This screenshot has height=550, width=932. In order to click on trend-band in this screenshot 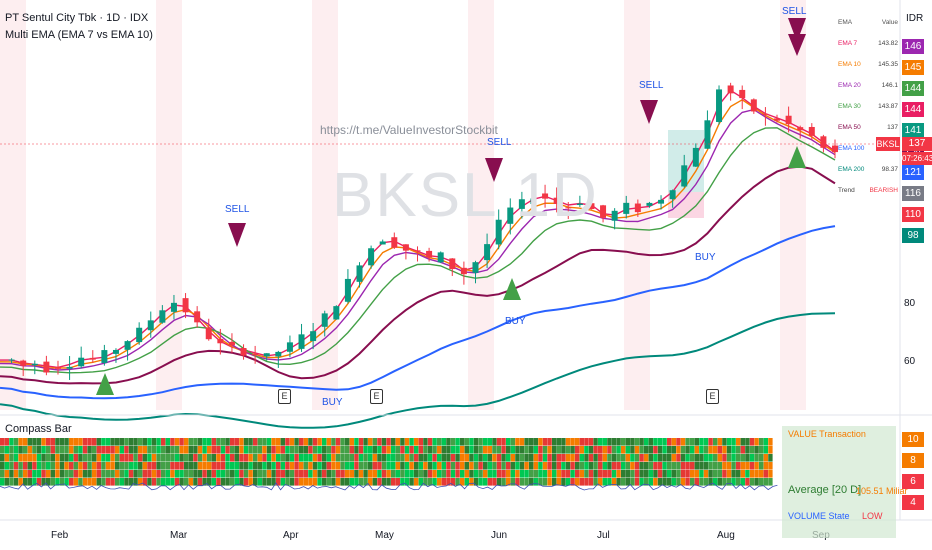, I will do `click(273, 205)`.